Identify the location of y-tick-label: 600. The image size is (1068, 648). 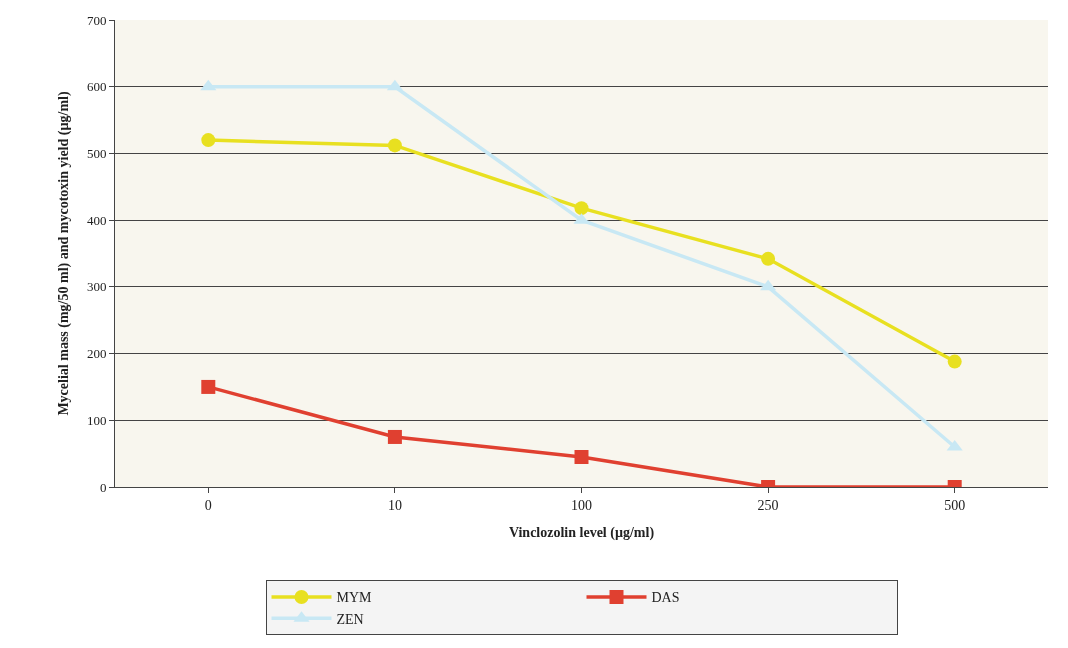
(96, 87).